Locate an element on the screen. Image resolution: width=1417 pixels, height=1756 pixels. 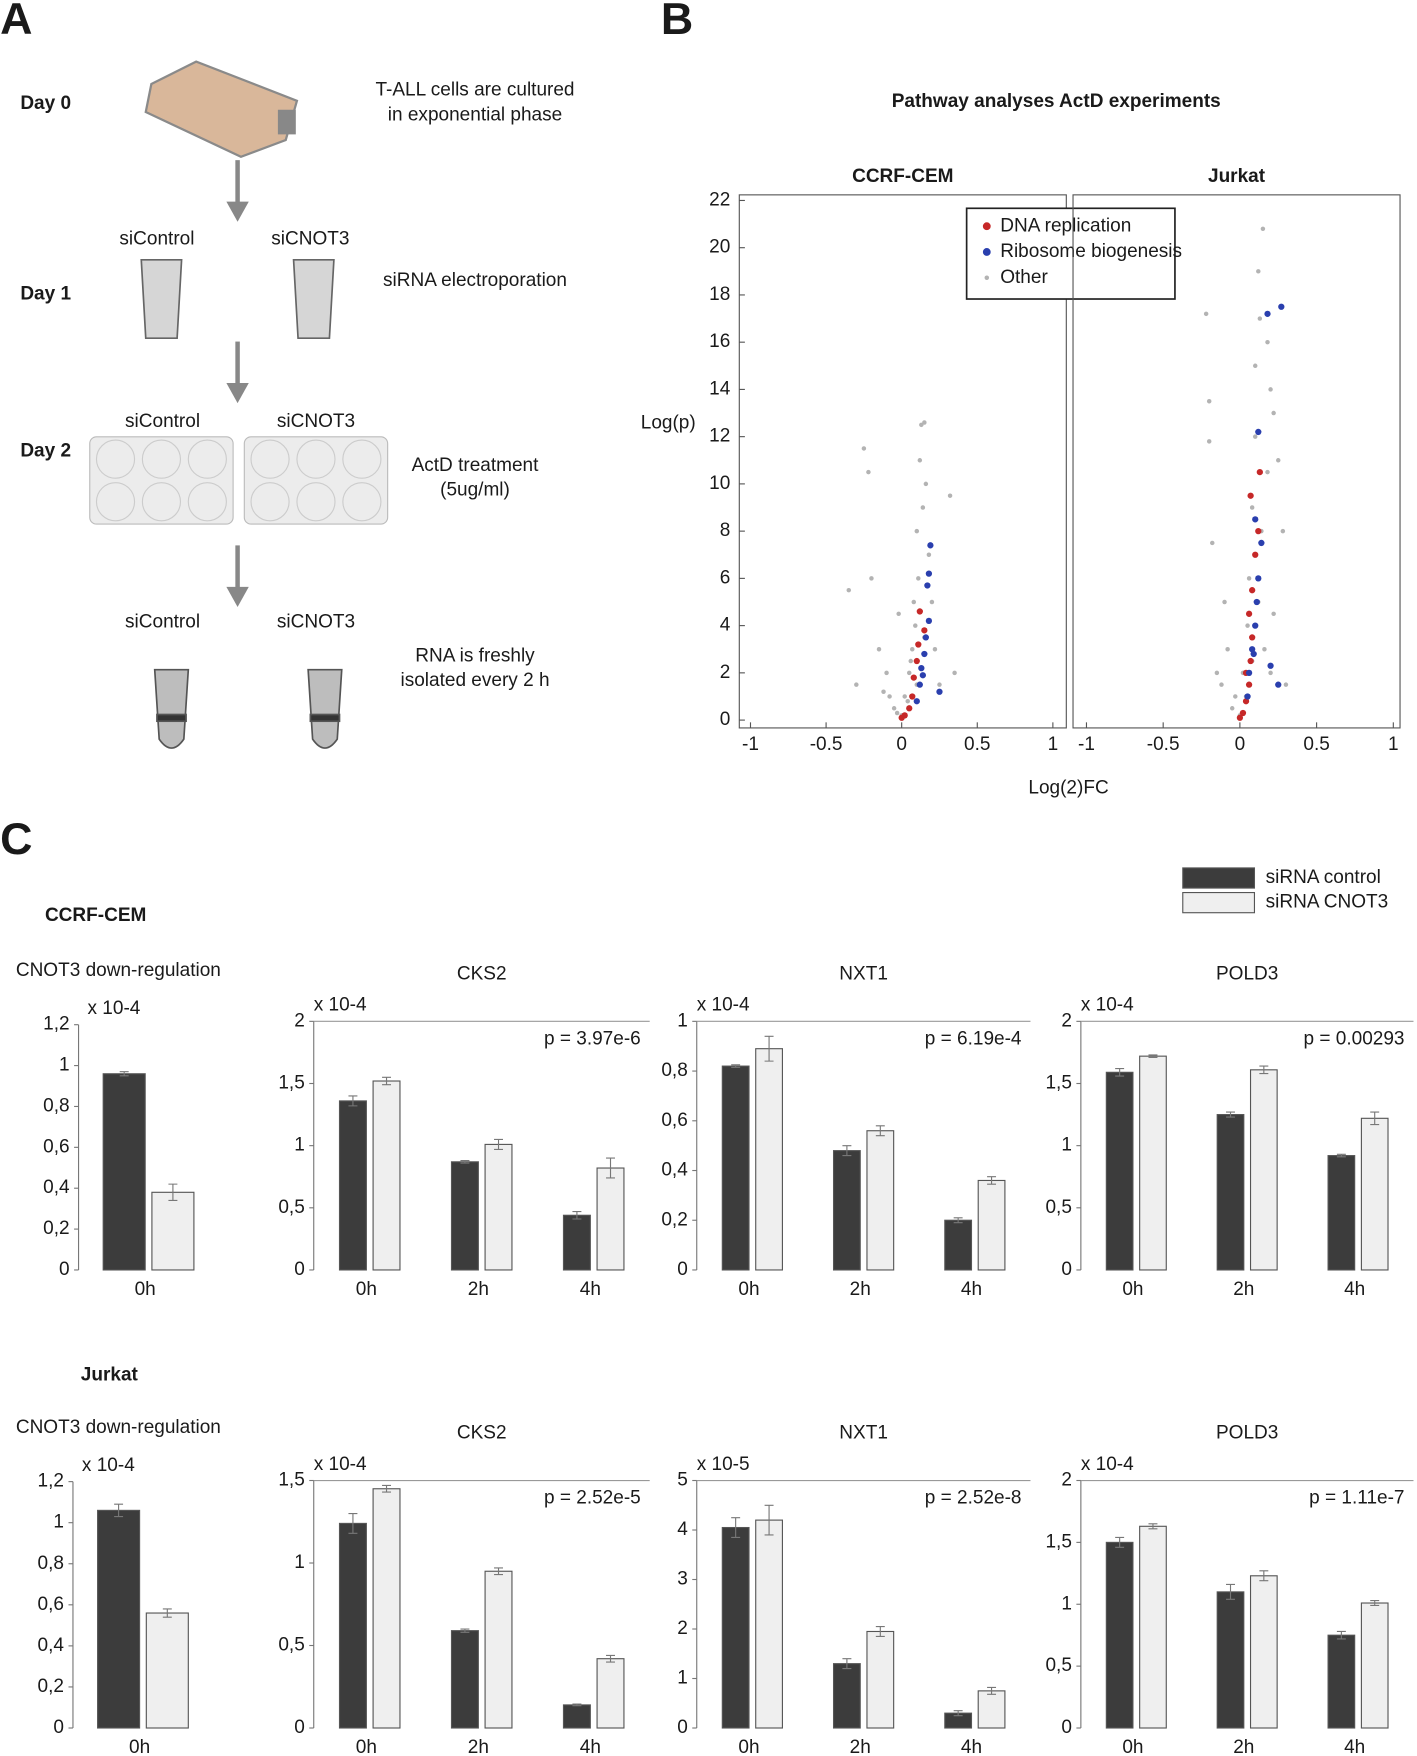
chart-title: POLD3 is located at coordinates (1247, 973).